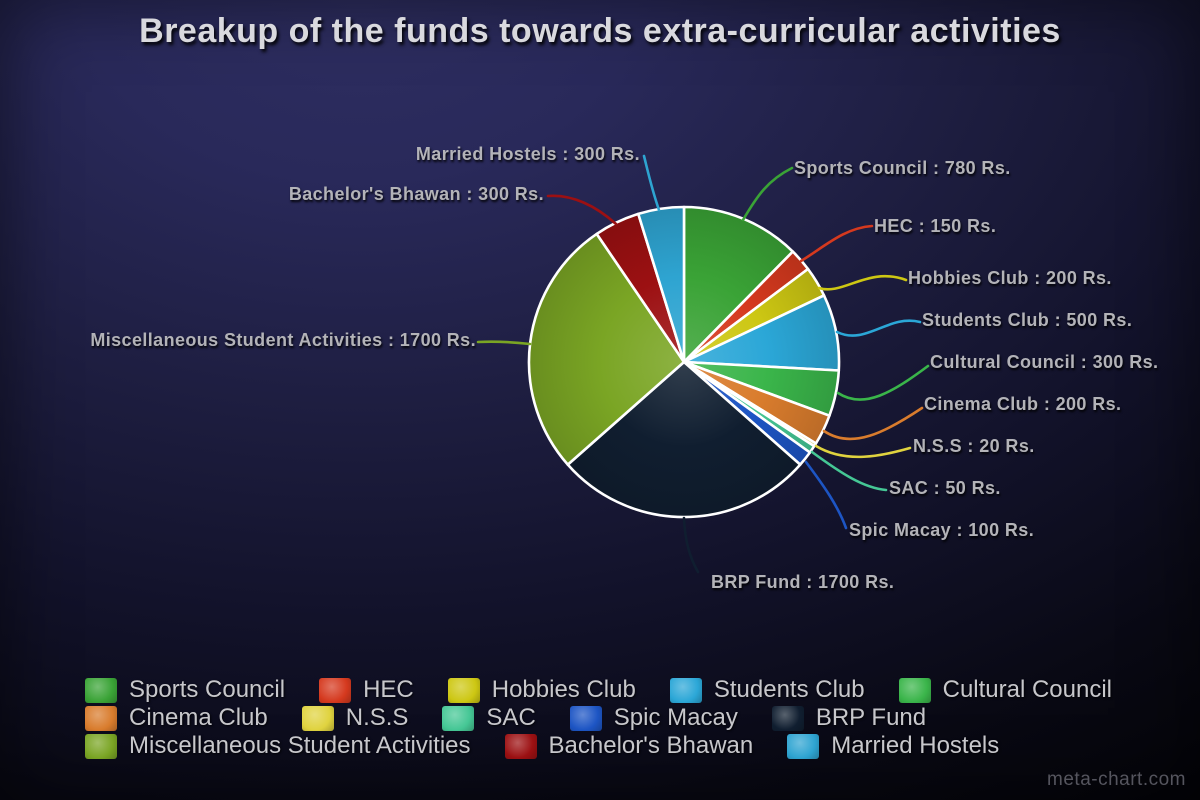  I want to click on legend-swatch-bachelor-s-bhawan, so click(520, 746).